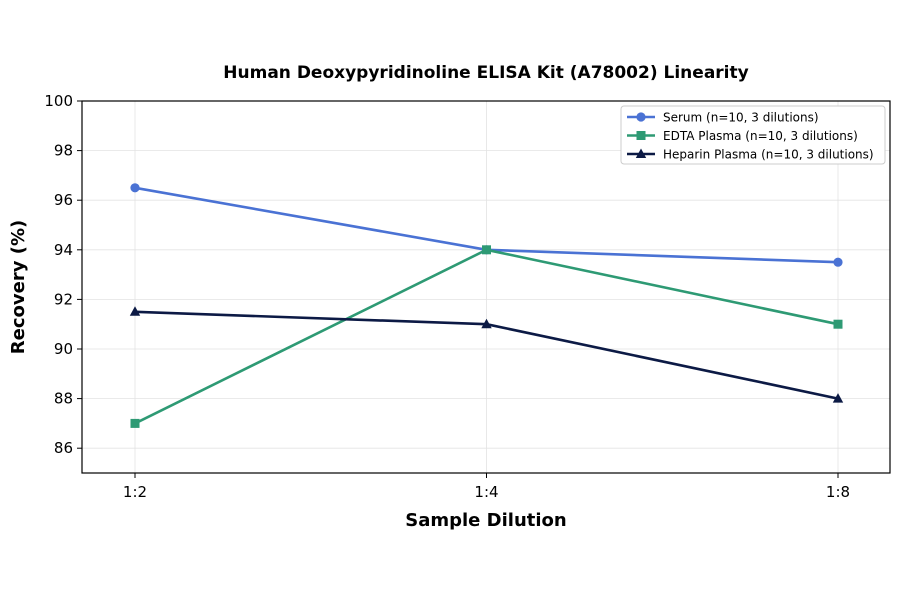 The height and width of the screenshot is (594, 900). What do you see at coordinates (63, 349) in the screenshot?
I see `y-tick-label: 90` at bounding box center [63, 349].